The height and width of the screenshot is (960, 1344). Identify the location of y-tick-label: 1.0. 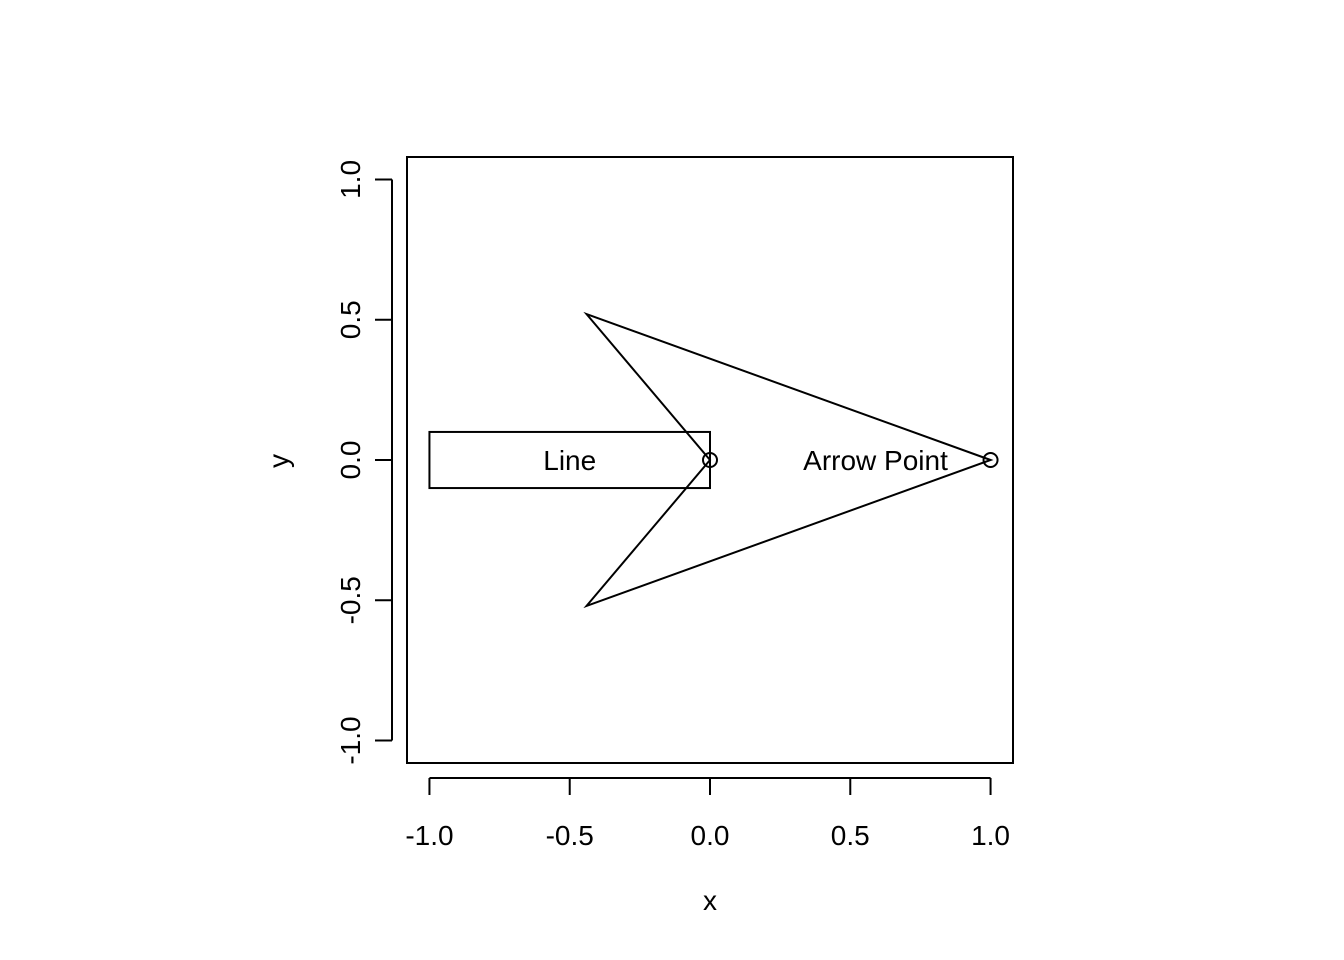
(350, 179).